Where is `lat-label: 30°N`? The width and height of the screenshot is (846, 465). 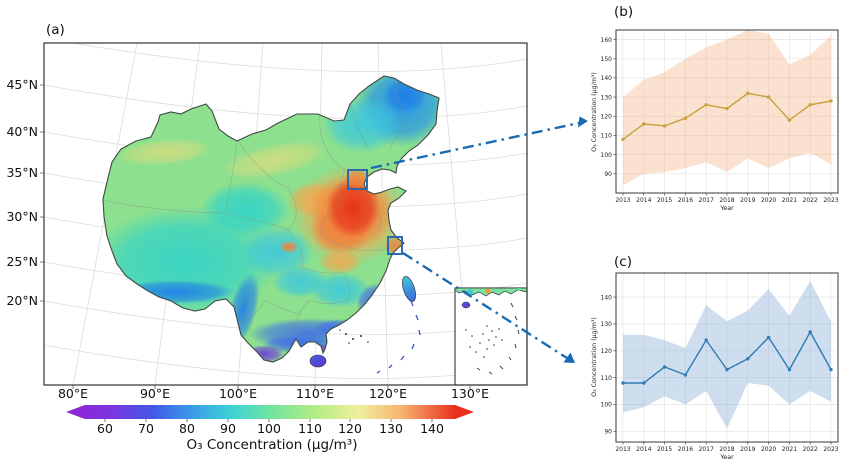
lat-label: 30°N is located at coordinates (22, 216).